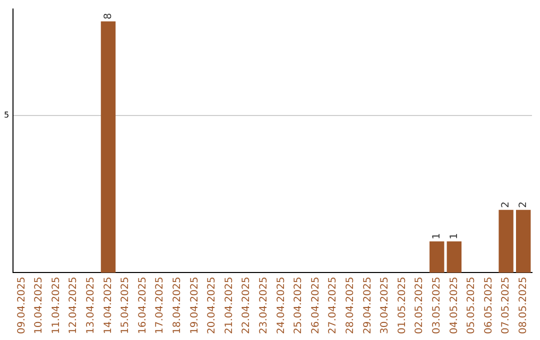  I want to click on x-tick-label: 30.04.2025, so click(385, 305).